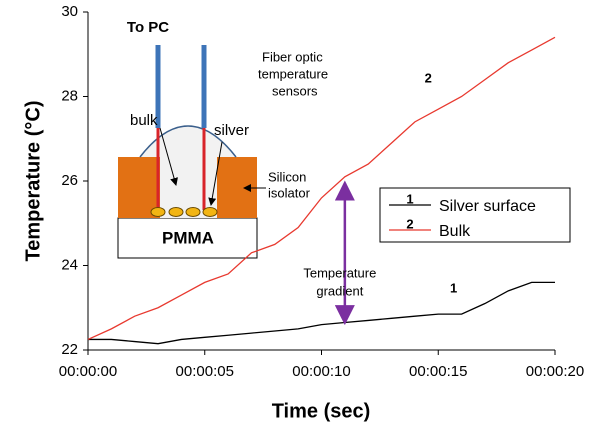 The image size is (600, 431). Describe the element at coordinates (295, 90) in the screenshot. I see `inset-label: sensors` at that location.